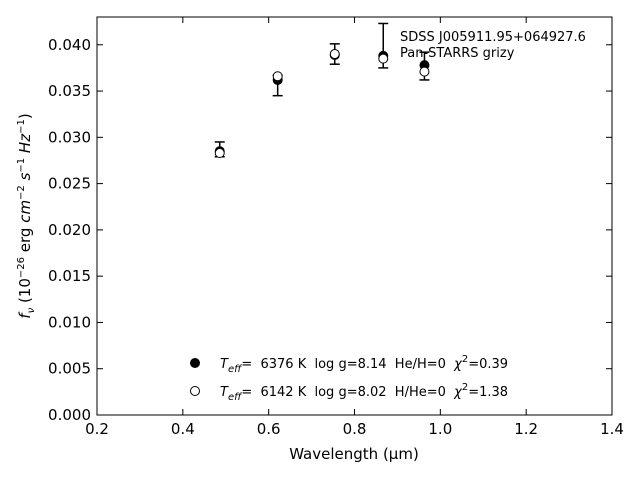 This screenshot has width=640, height=480. I want to click on series-filled-model, so click(322, 103).